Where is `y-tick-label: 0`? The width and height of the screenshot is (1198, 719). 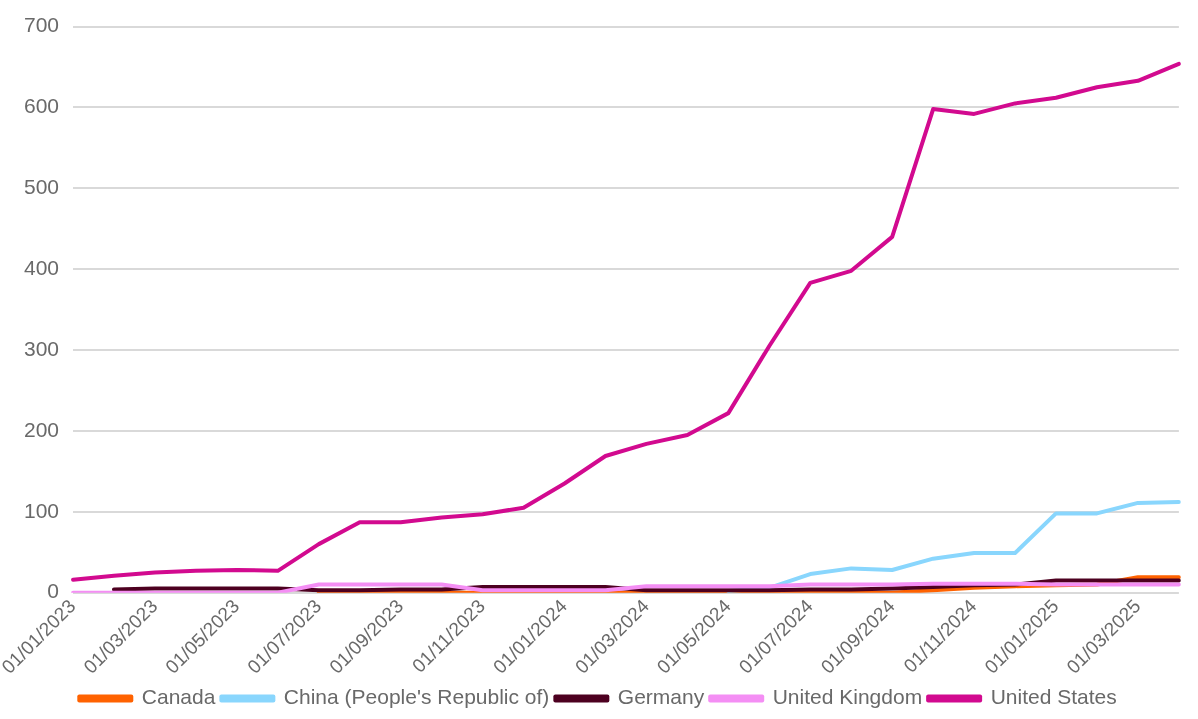 y-tick-label: 0 is located at coordinates (53, 591).